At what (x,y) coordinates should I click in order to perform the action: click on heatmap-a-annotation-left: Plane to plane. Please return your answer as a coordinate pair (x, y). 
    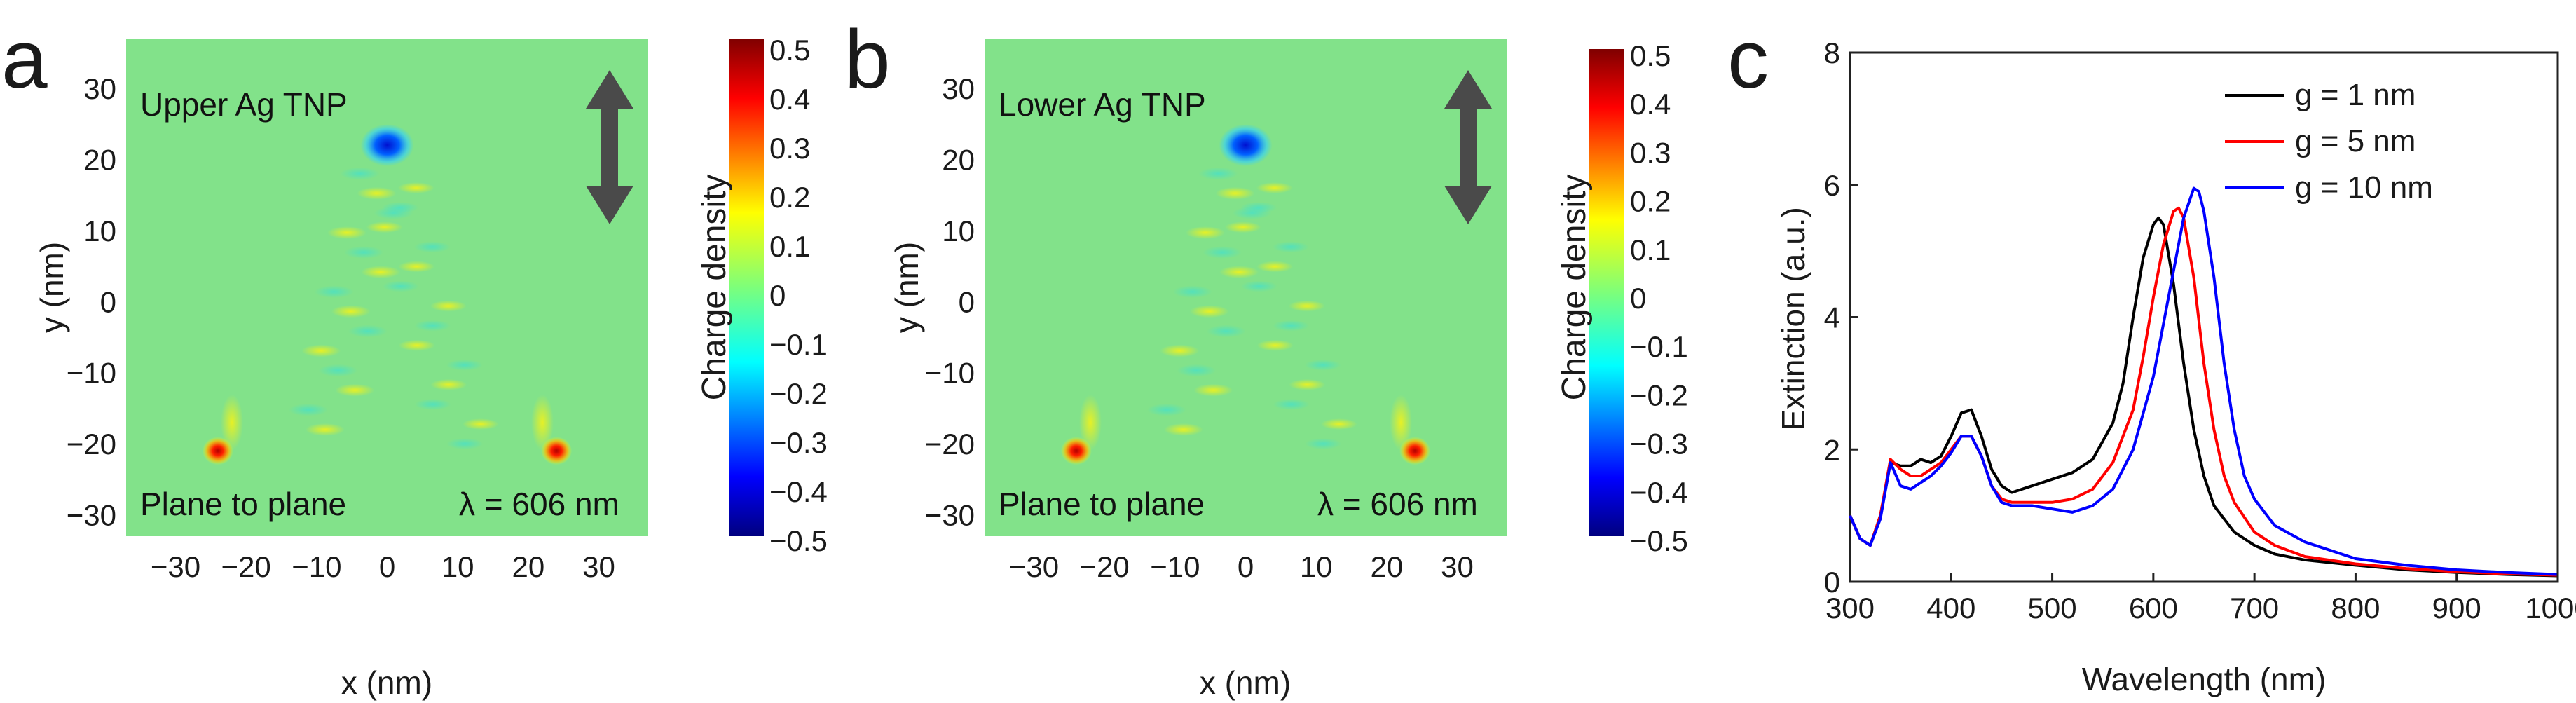
    Looking at the image, I should click on (243, 504).